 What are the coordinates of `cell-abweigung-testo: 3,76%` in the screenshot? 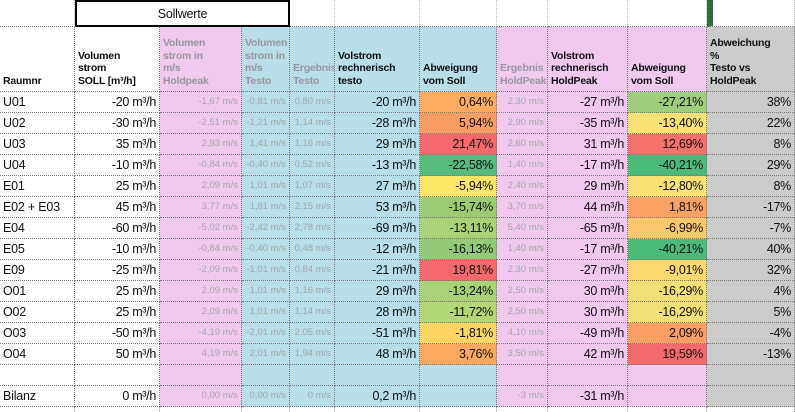 It's located at (458, 354).